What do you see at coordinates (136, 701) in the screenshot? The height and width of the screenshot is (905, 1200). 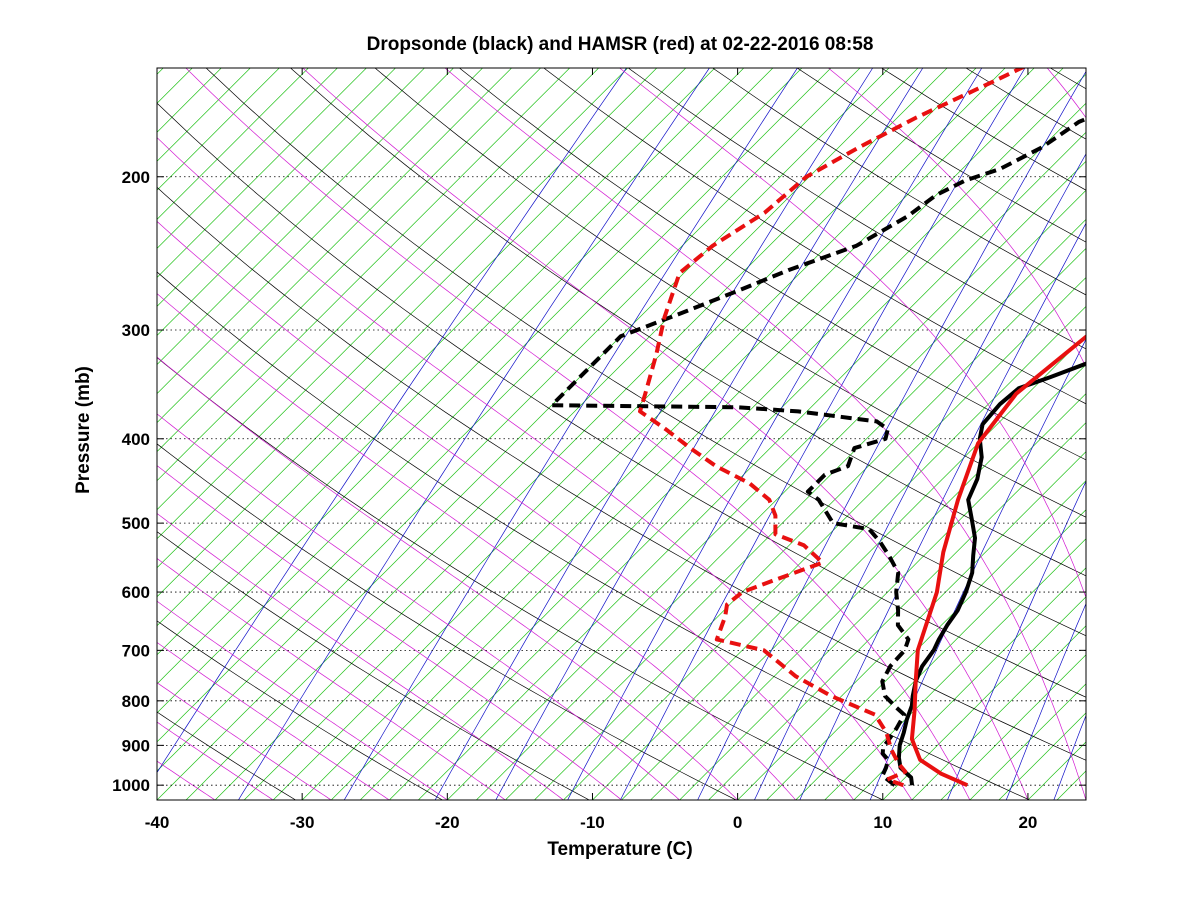 I see `y-tick-label: 800` at bounding box center [136, 701].